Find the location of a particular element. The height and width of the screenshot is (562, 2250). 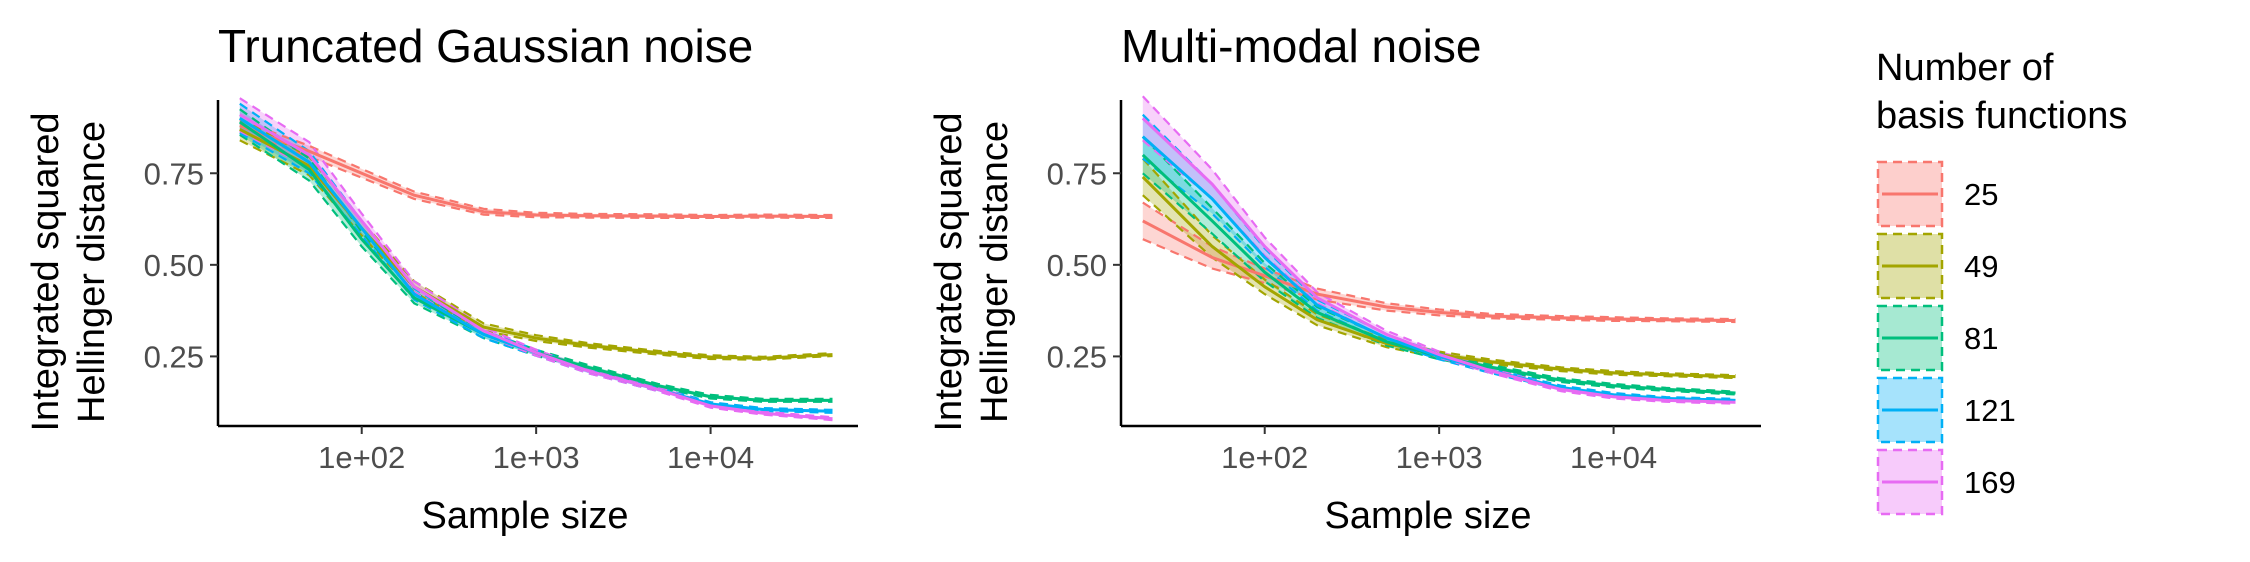

legend-label: 81 is located at coordinates (1981, 338).